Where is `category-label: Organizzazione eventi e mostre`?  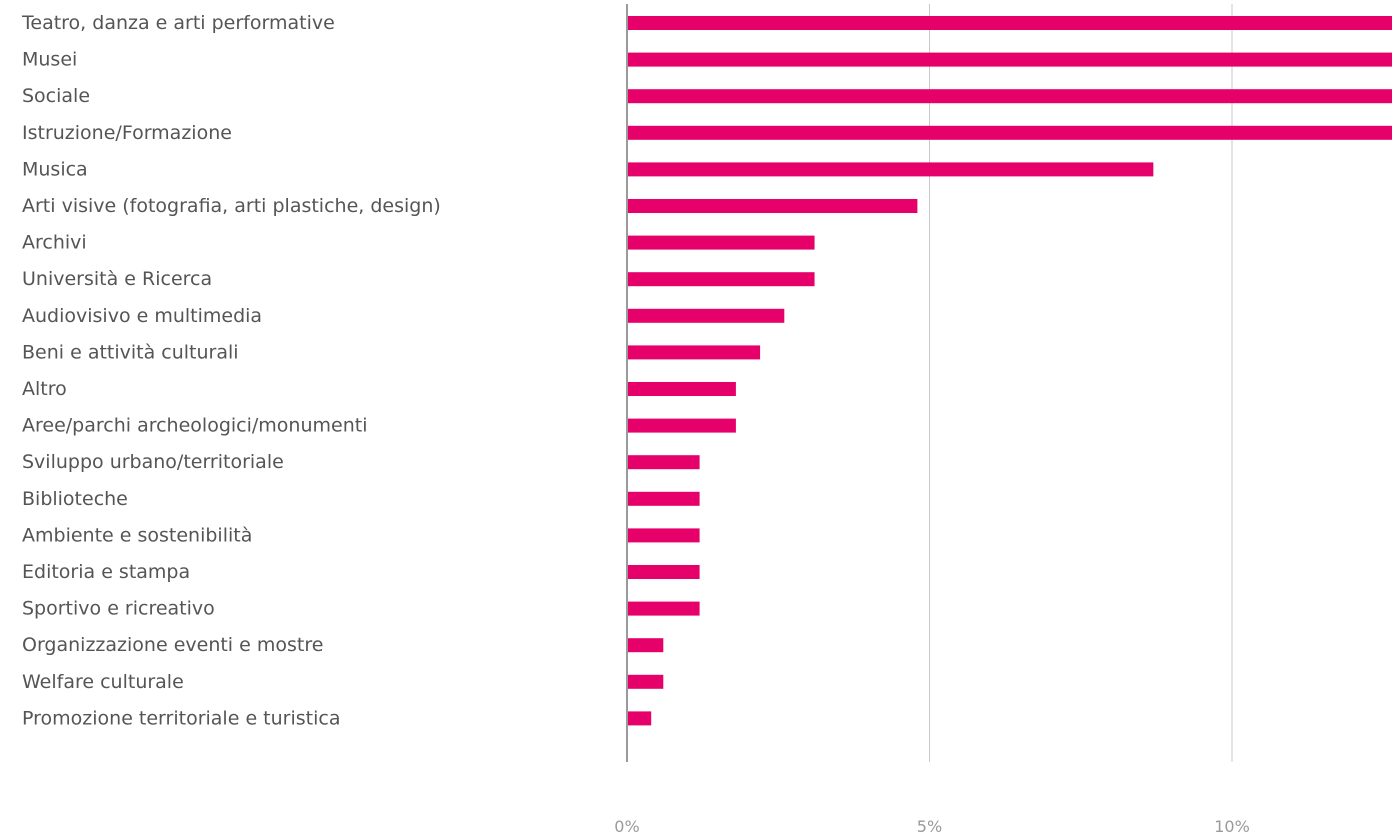
category-label: Organizzazione eventi e mostre is located at coordinates (172, 645).